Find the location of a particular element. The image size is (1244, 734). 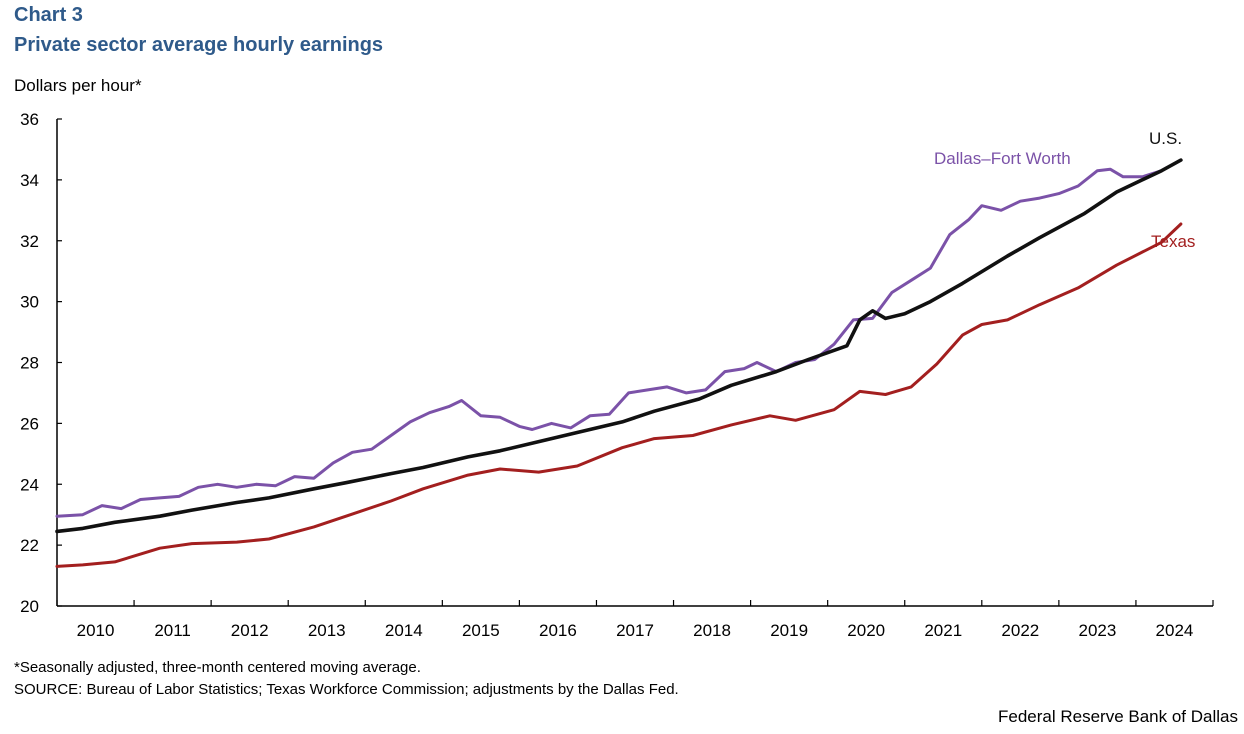

y-axis-unit-label: Dollars per hour* is located at coordinates (78, 85).